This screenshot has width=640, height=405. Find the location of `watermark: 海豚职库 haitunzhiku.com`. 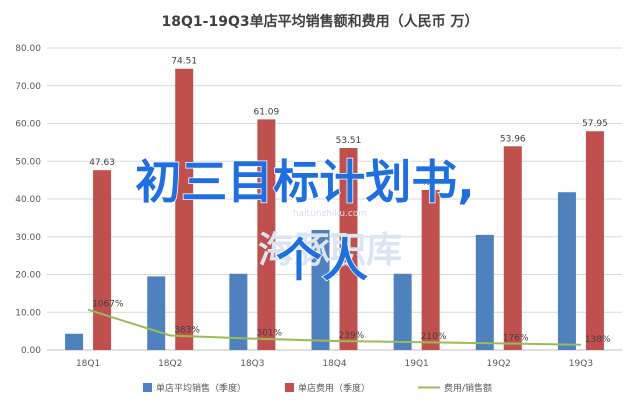

watermark: 海豚职库 haitunzhiku.com is located at coordinates (330, 240).